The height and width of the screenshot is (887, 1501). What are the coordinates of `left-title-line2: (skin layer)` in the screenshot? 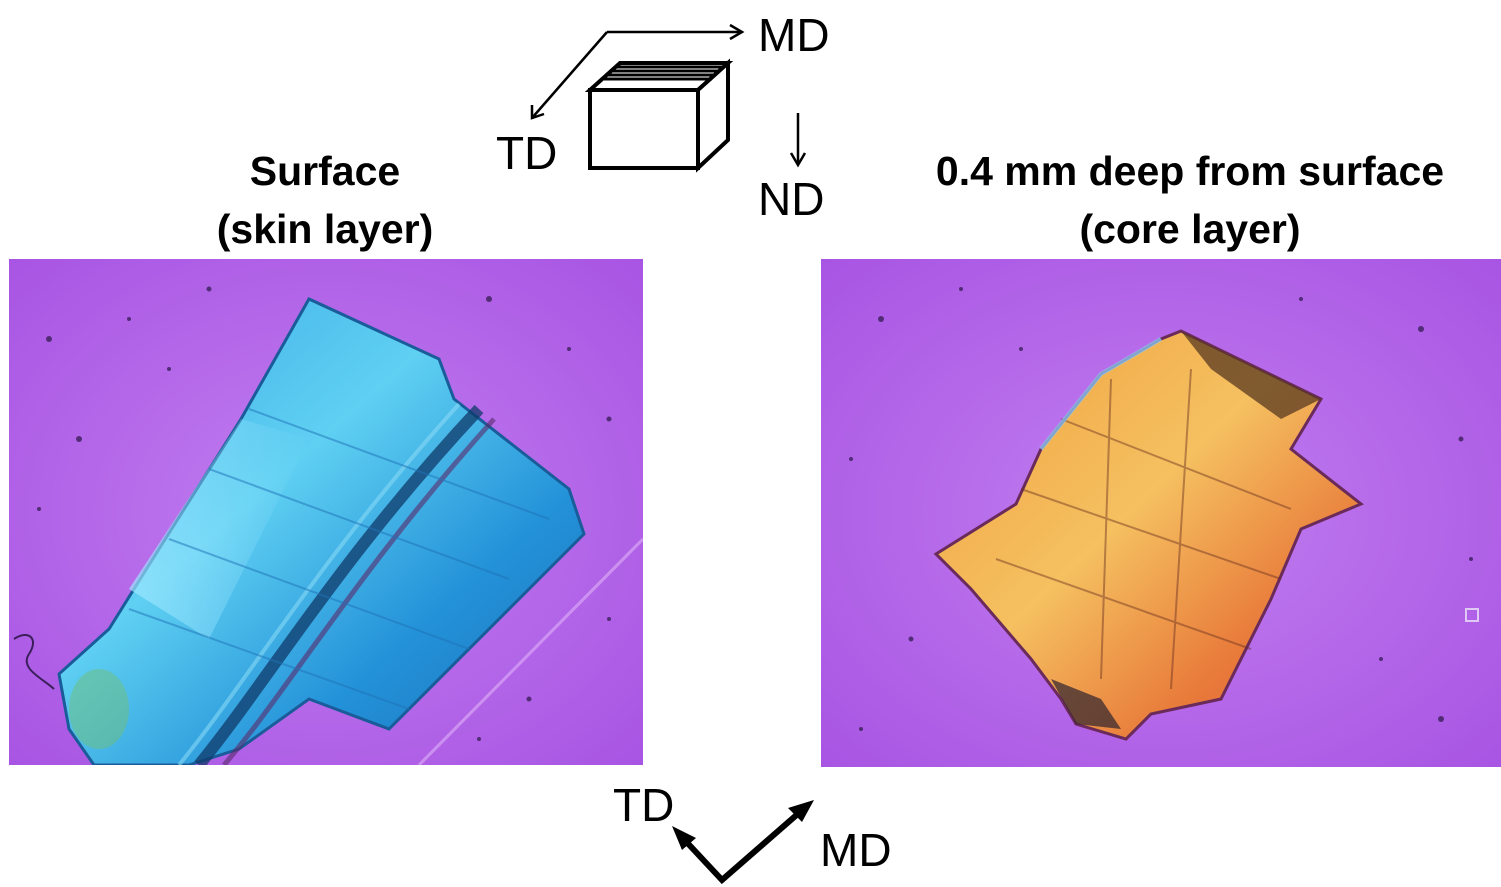 It's located at (325, 229).